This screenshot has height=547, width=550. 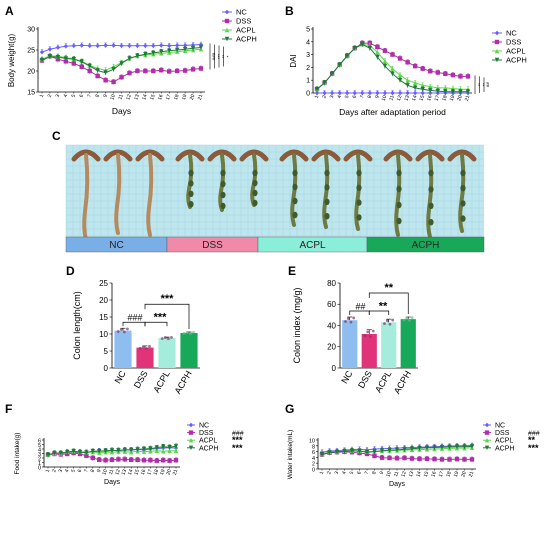 I want to click on y-tick-label: 8, so click(x=313, y=447).